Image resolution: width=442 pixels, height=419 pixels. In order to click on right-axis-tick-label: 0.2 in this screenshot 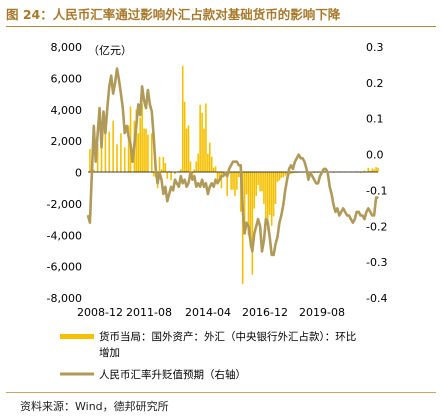, I will do `click(375, 83)`.